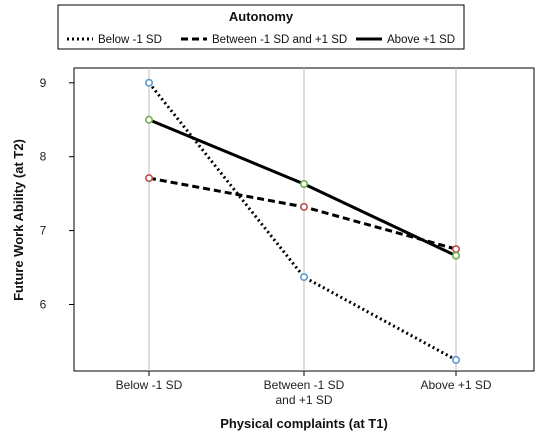 Image resolution: width=555 pixels, height=437 pixels. Describe the element at coordinates (43, 83) in the screenshot. I see `y-tick-label: 9` at that location.